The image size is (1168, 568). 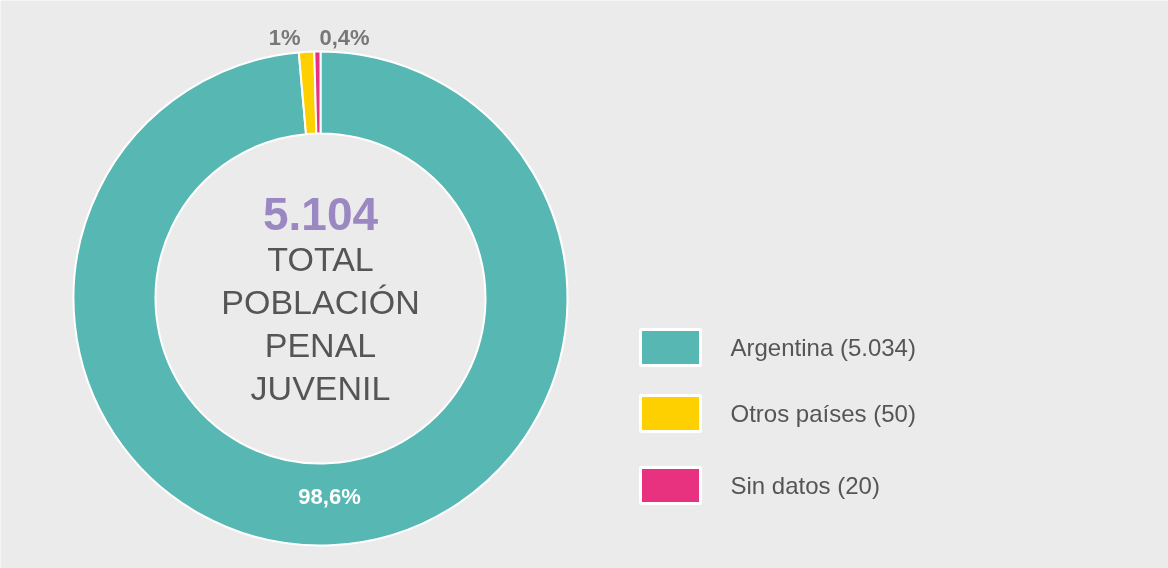 I want to click on legend-label: Sin datos (20), so click(x=805, y=485).